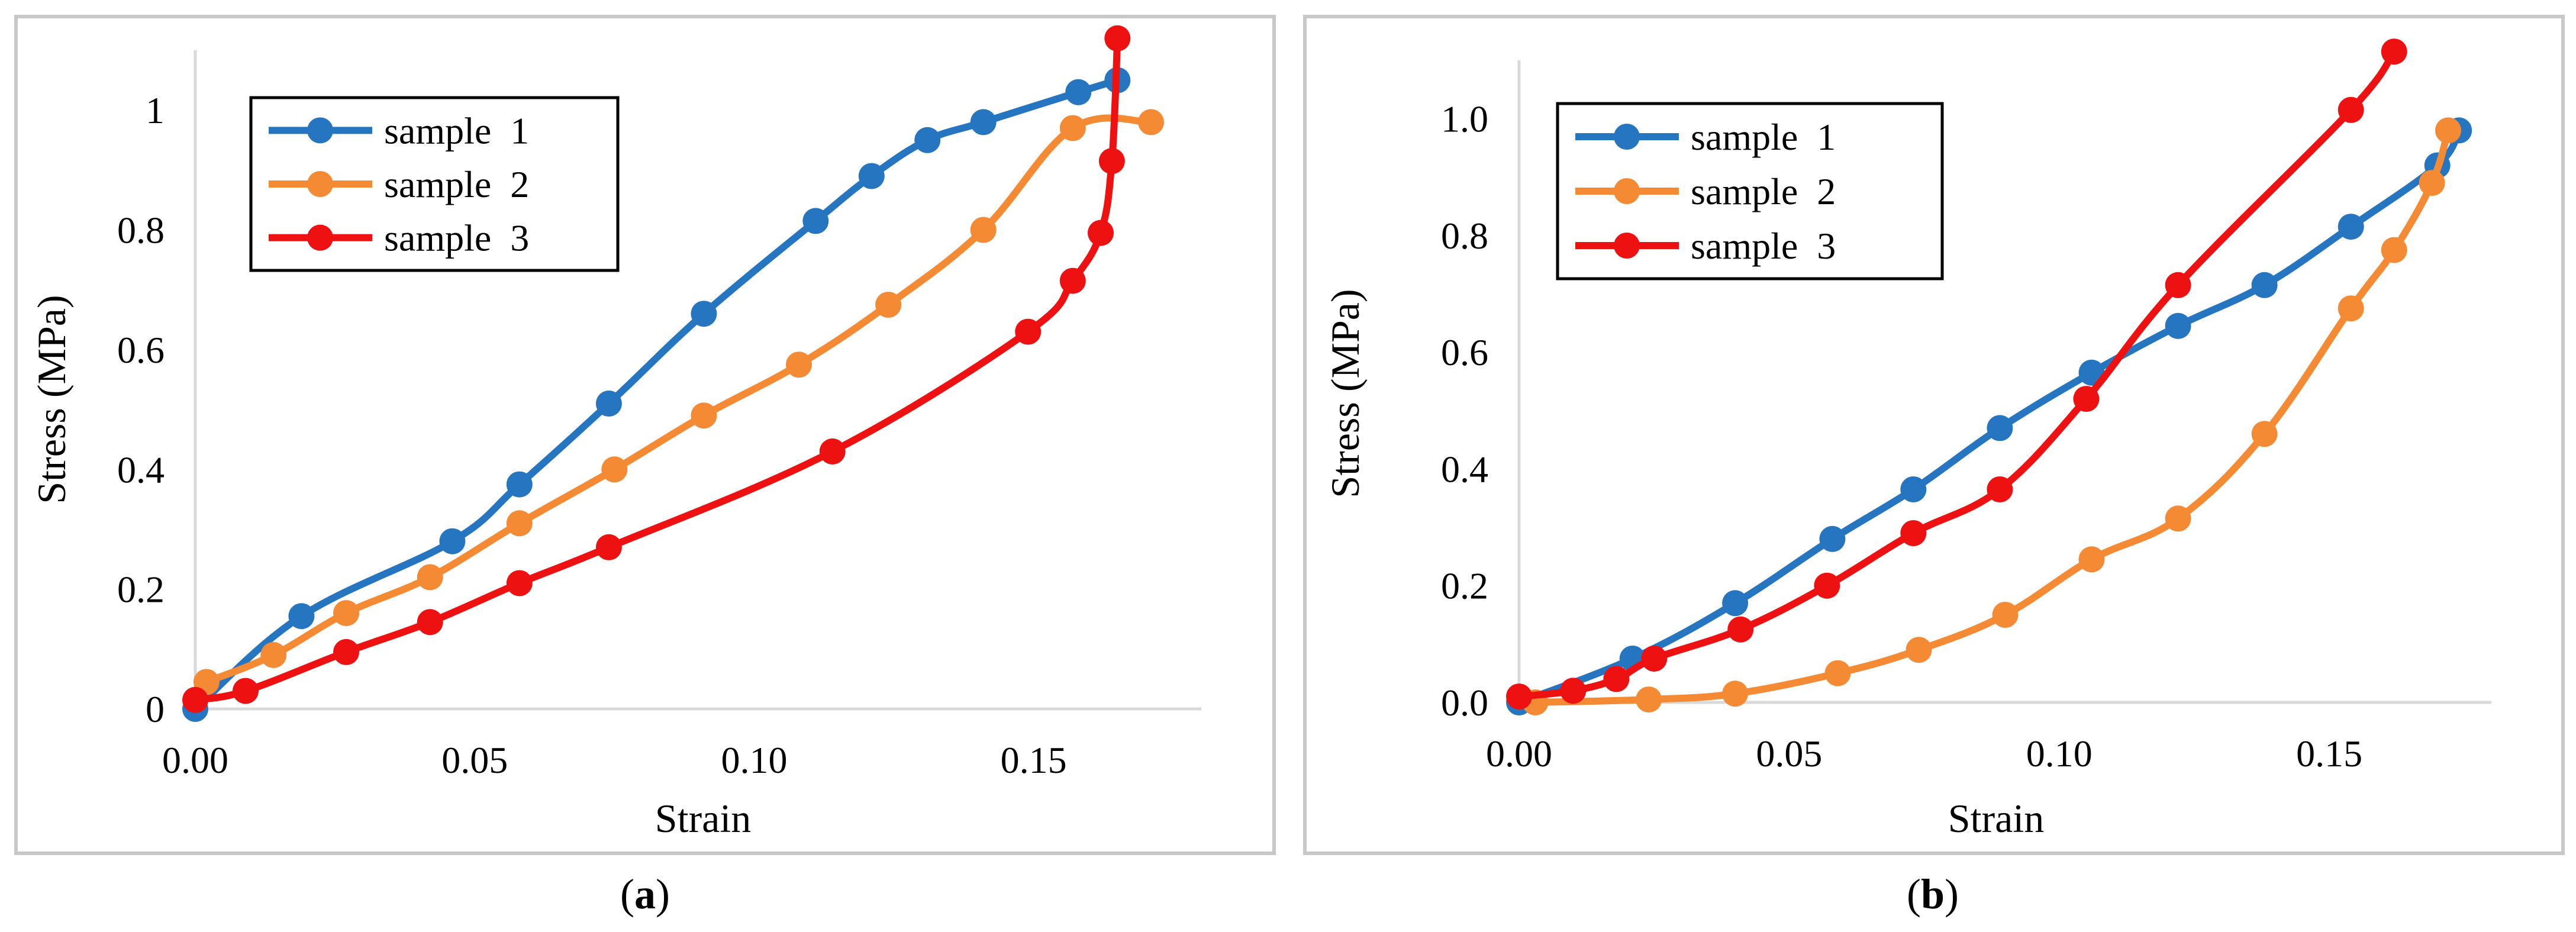 This screenshot has width=2576, height=932. What do you see at coordinates (1464, 586) in the screenshot?
I see `panel-b-y-tick-label: 0.2` at bounding box center [1464, 586].